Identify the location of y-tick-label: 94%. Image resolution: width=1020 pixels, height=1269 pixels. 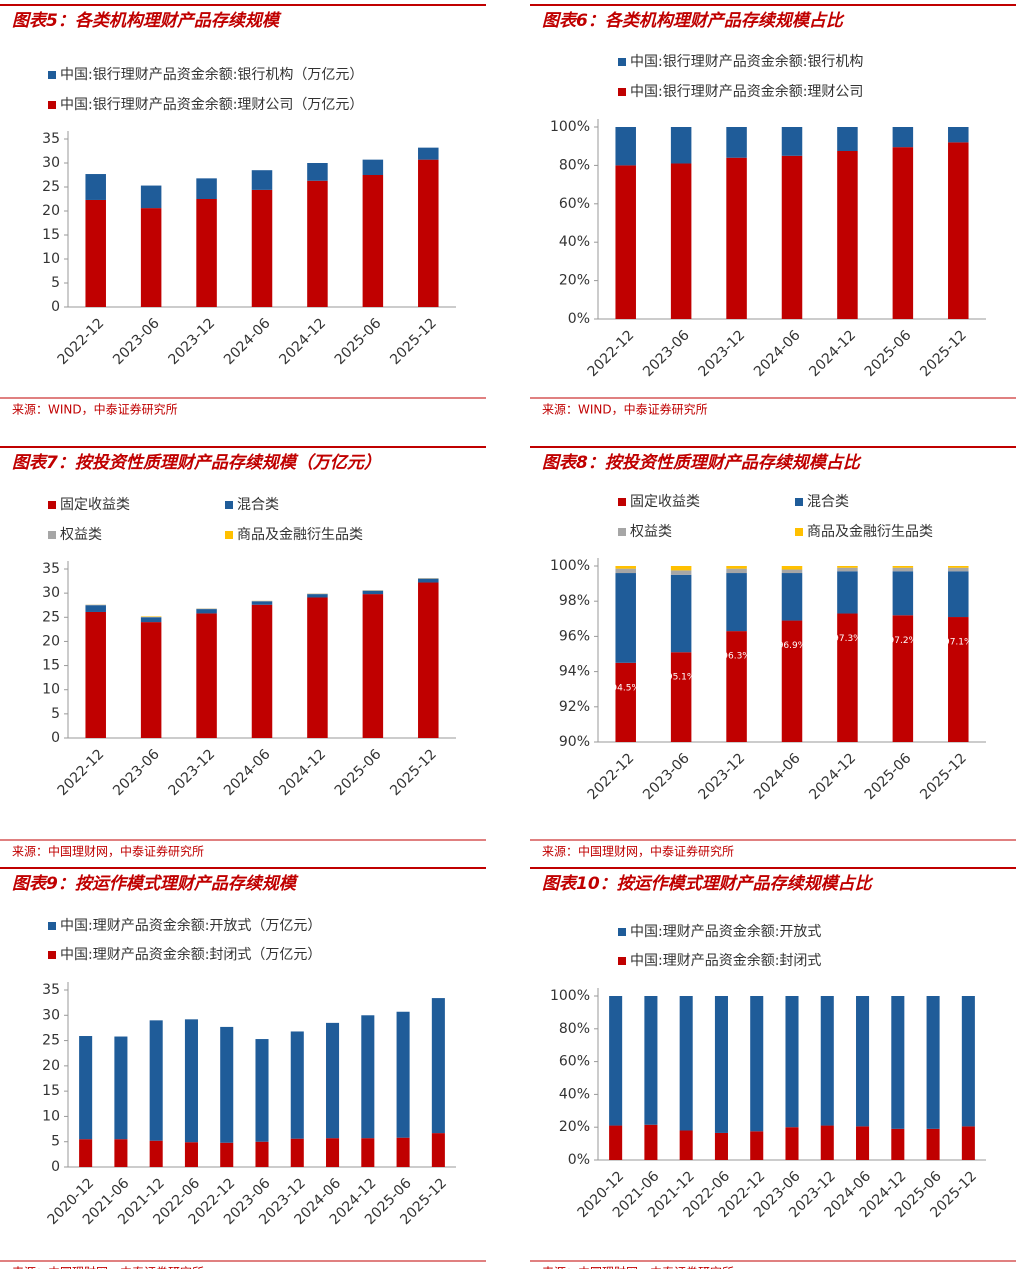
(574, 672).